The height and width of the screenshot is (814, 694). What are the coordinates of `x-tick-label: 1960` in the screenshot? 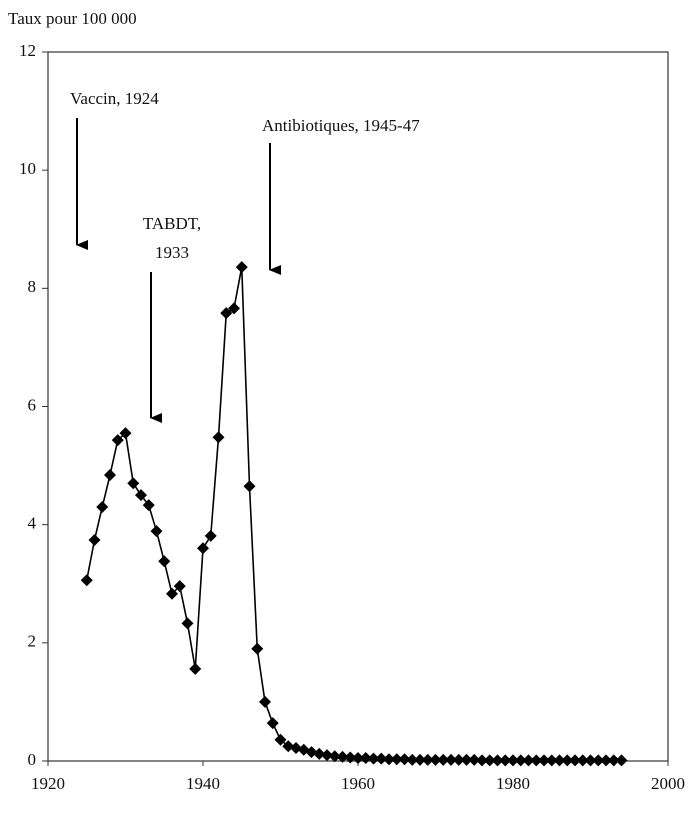 It's located at (358, 783).